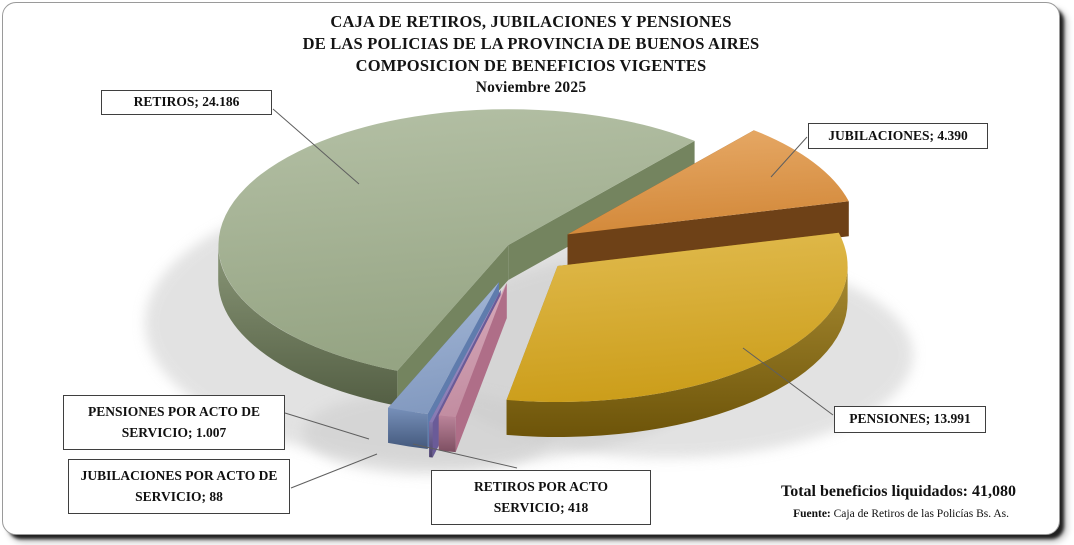  Describe the element at coordinates (186, 102) in the screenshot. I see `callout-retiros: RETIROS; 24.186` at that location.